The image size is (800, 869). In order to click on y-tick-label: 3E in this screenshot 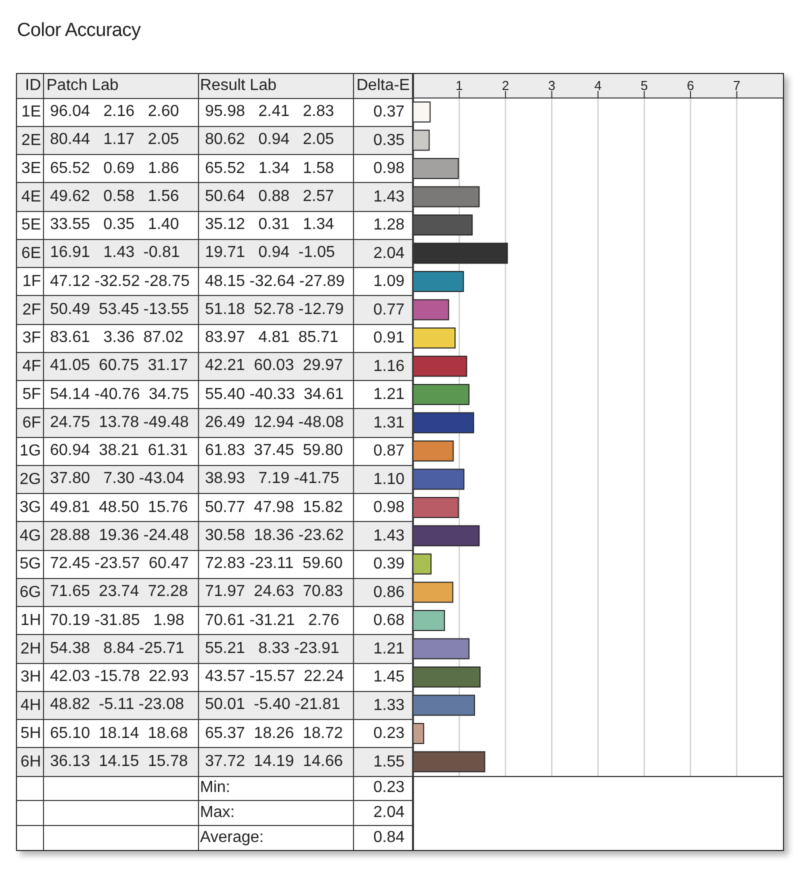, I will do `click(31, 169)`.